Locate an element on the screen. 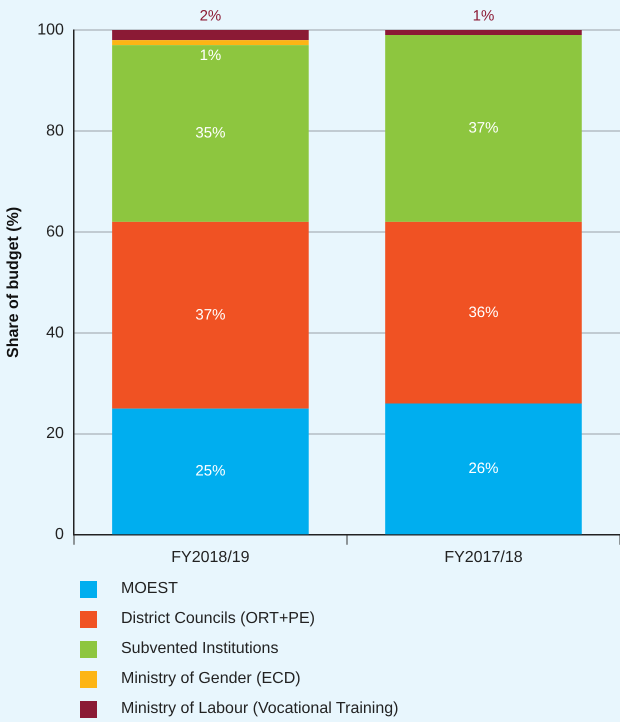 Image resolution: width=620 pixels, height=722 pixels. data-label: 26% is located at coordinates (483, 469).